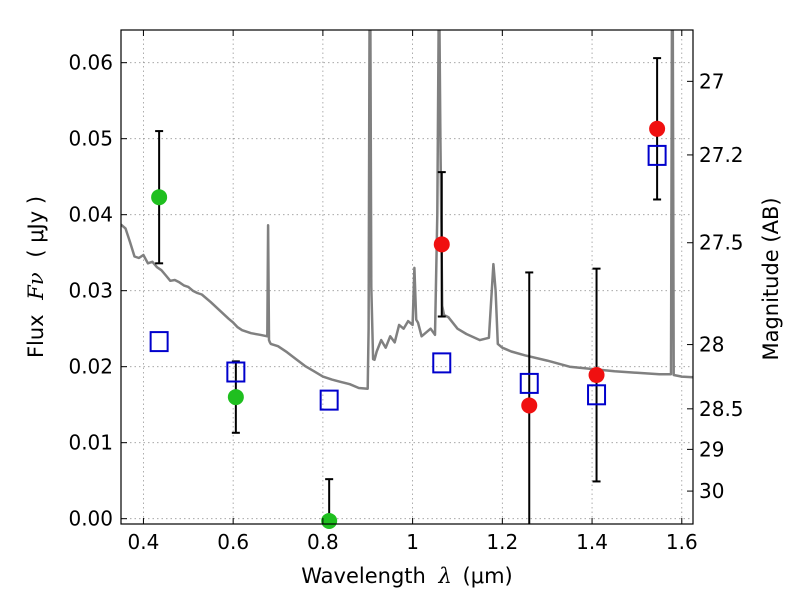 The height and width of the screenshot is (600, 800). I want to click on y2-tick-label: 28.5, so click(721, 409).